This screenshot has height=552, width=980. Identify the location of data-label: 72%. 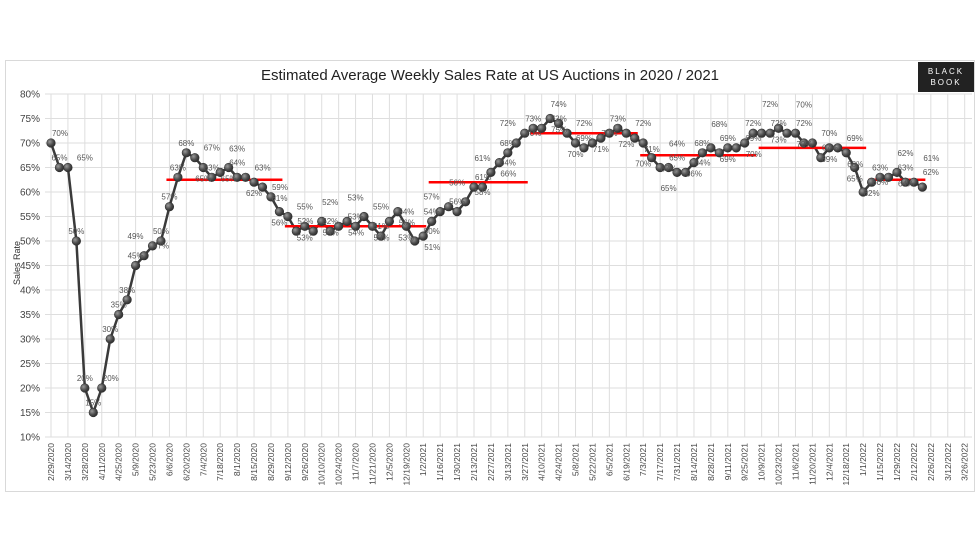
(804, 144).